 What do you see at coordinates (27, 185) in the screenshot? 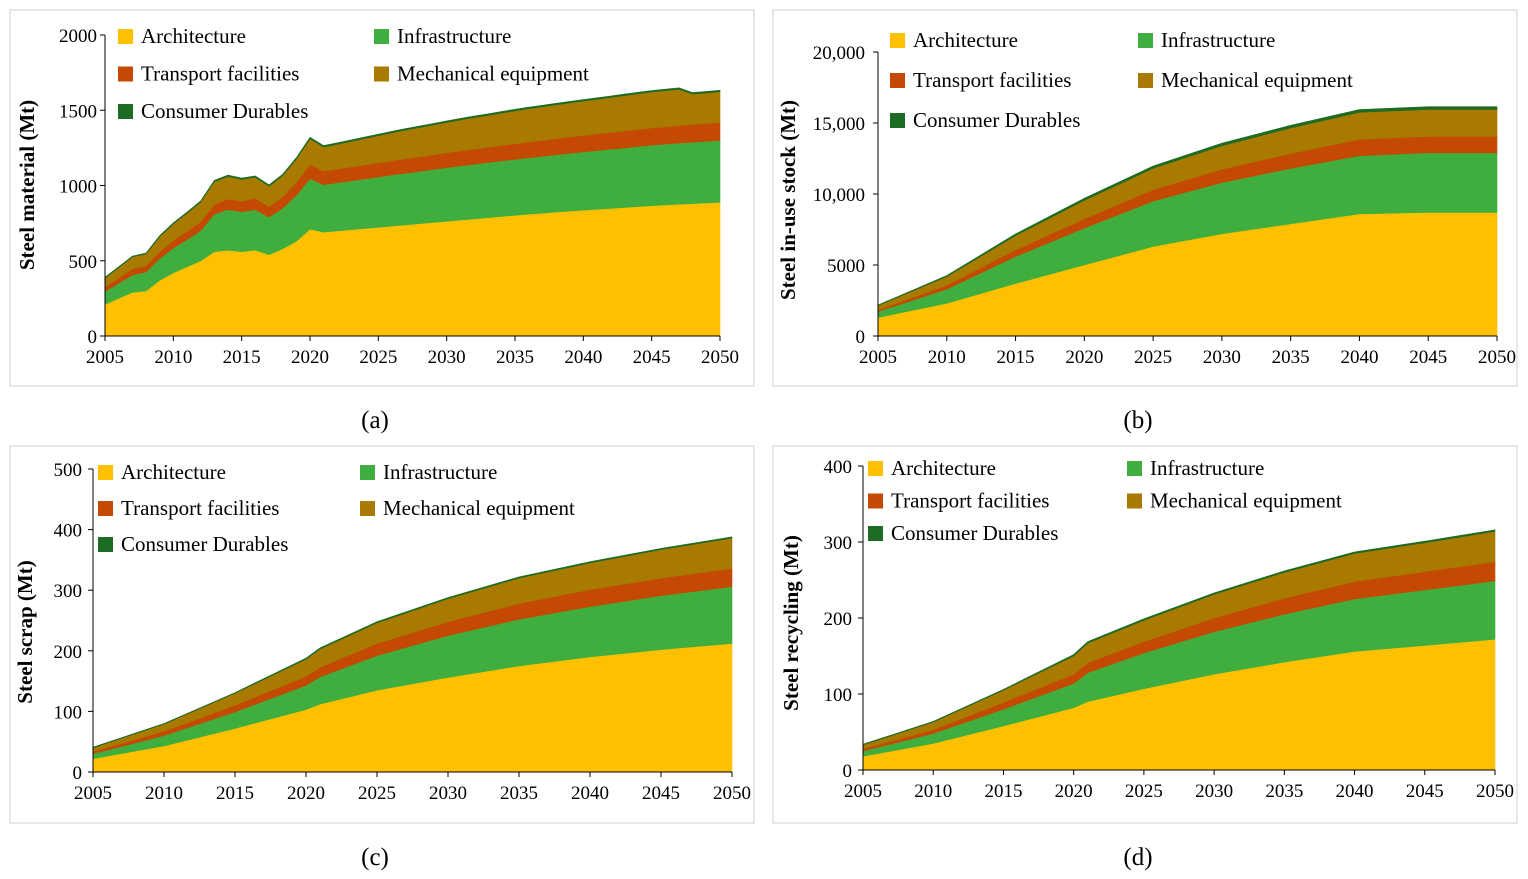
I see `chart-a-y-axis-label: Steel material (Mt)` at bounding box center [27, 185].